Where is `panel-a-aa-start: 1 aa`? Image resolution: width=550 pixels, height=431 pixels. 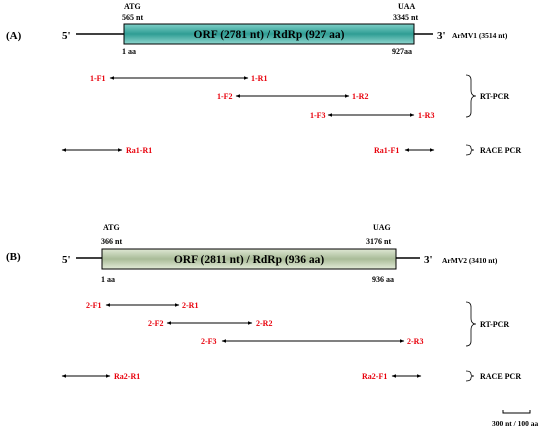
panel-a-aa-start: 1 aa is located at coordinates (129, 51).